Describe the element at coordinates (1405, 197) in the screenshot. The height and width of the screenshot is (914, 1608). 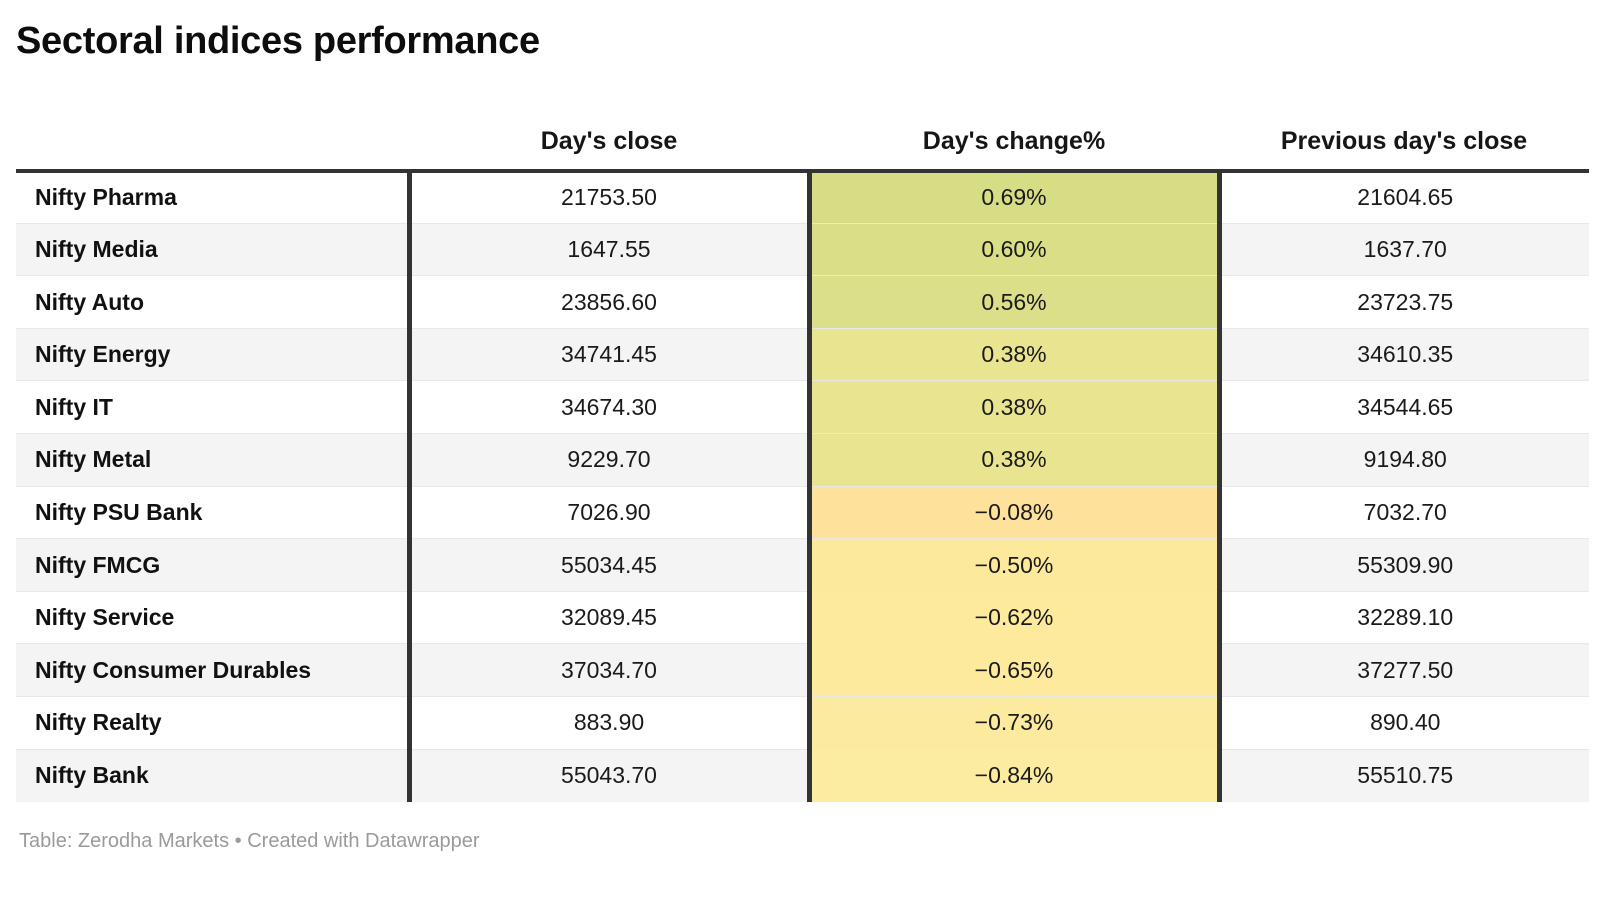
I see `previous-close-cell: 21604.65` at that location.